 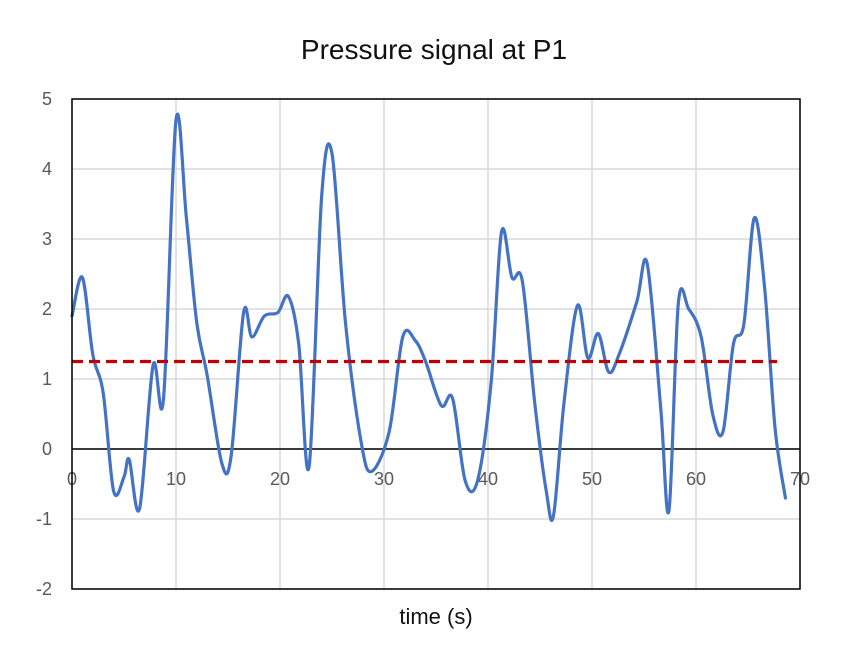 I want to click on y-tick-label: 0, so click(x=47, y=449).